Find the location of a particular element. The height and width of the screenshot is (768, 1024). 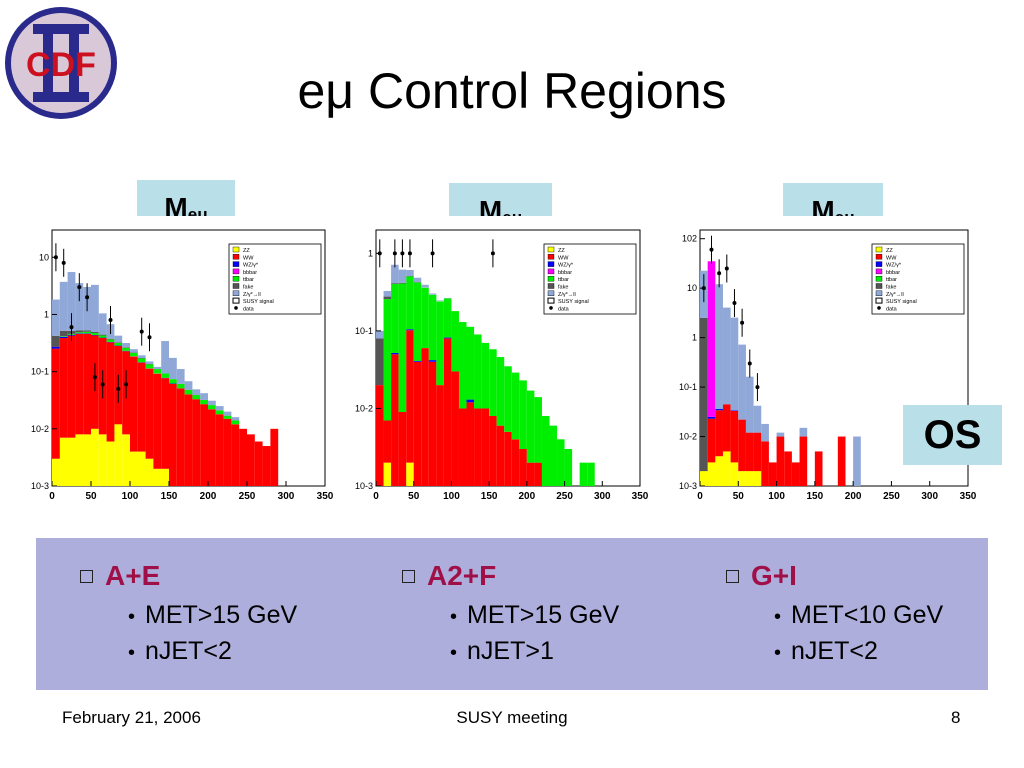

y-tick-label: 1 is located at coordinates (46, 314).